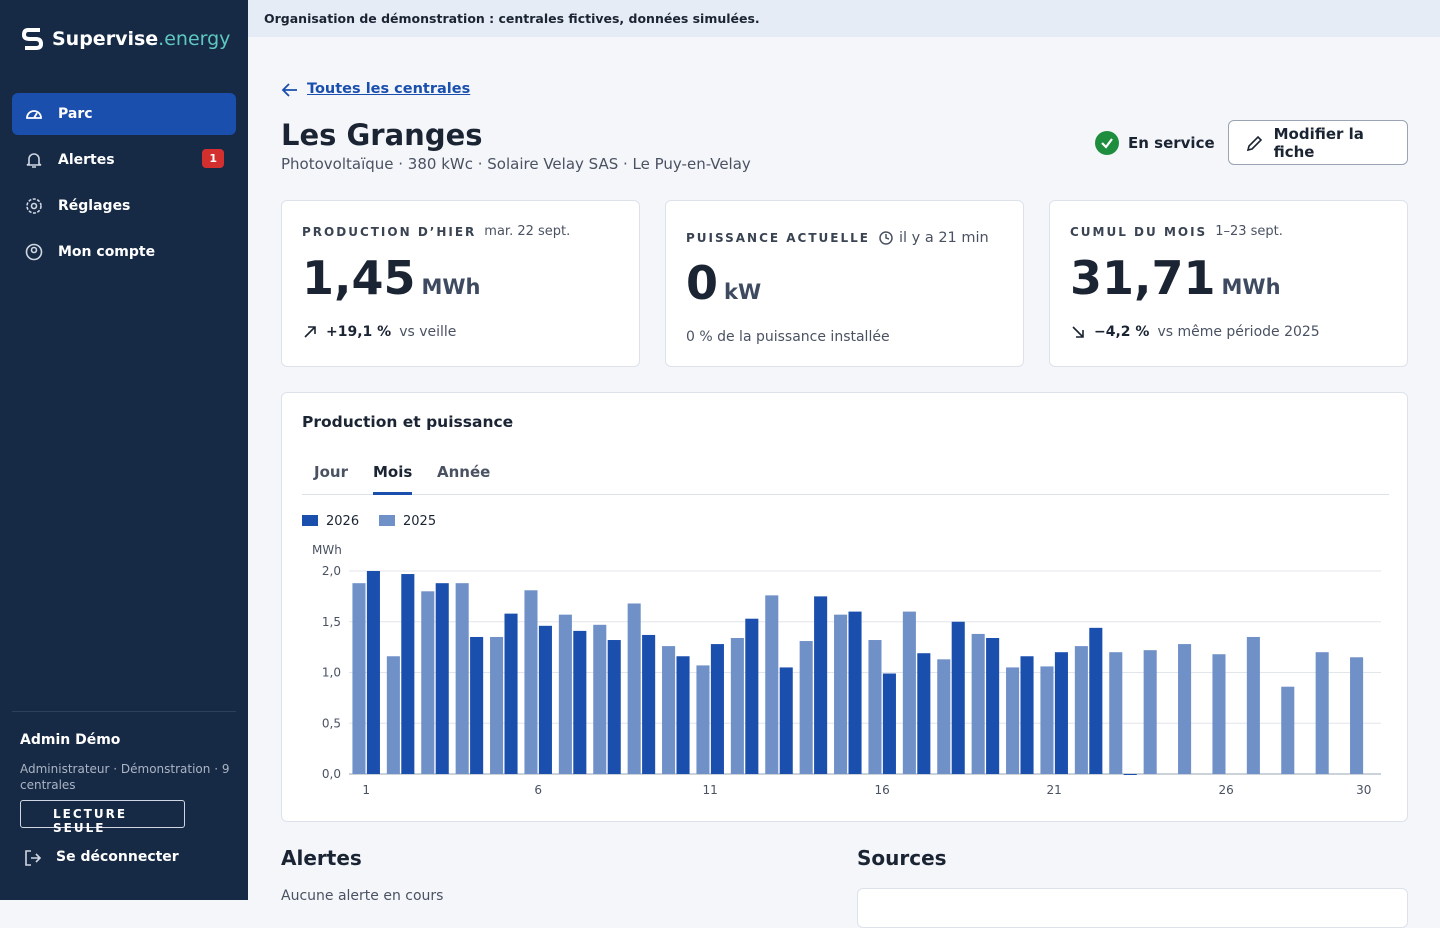  What do you see at coordinates (393, 479) in the screenshot?
I see `tab-active: Mois` at bounding box center [393, 479].